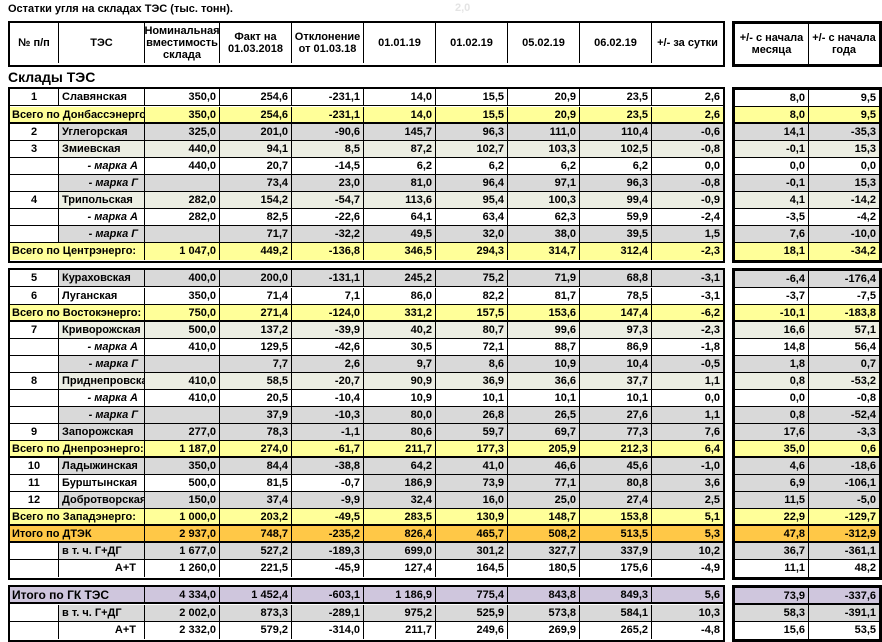  Describe the element at coordinates (844, 466) in the screenshot. I see `cell-value: -18,6` at that location.